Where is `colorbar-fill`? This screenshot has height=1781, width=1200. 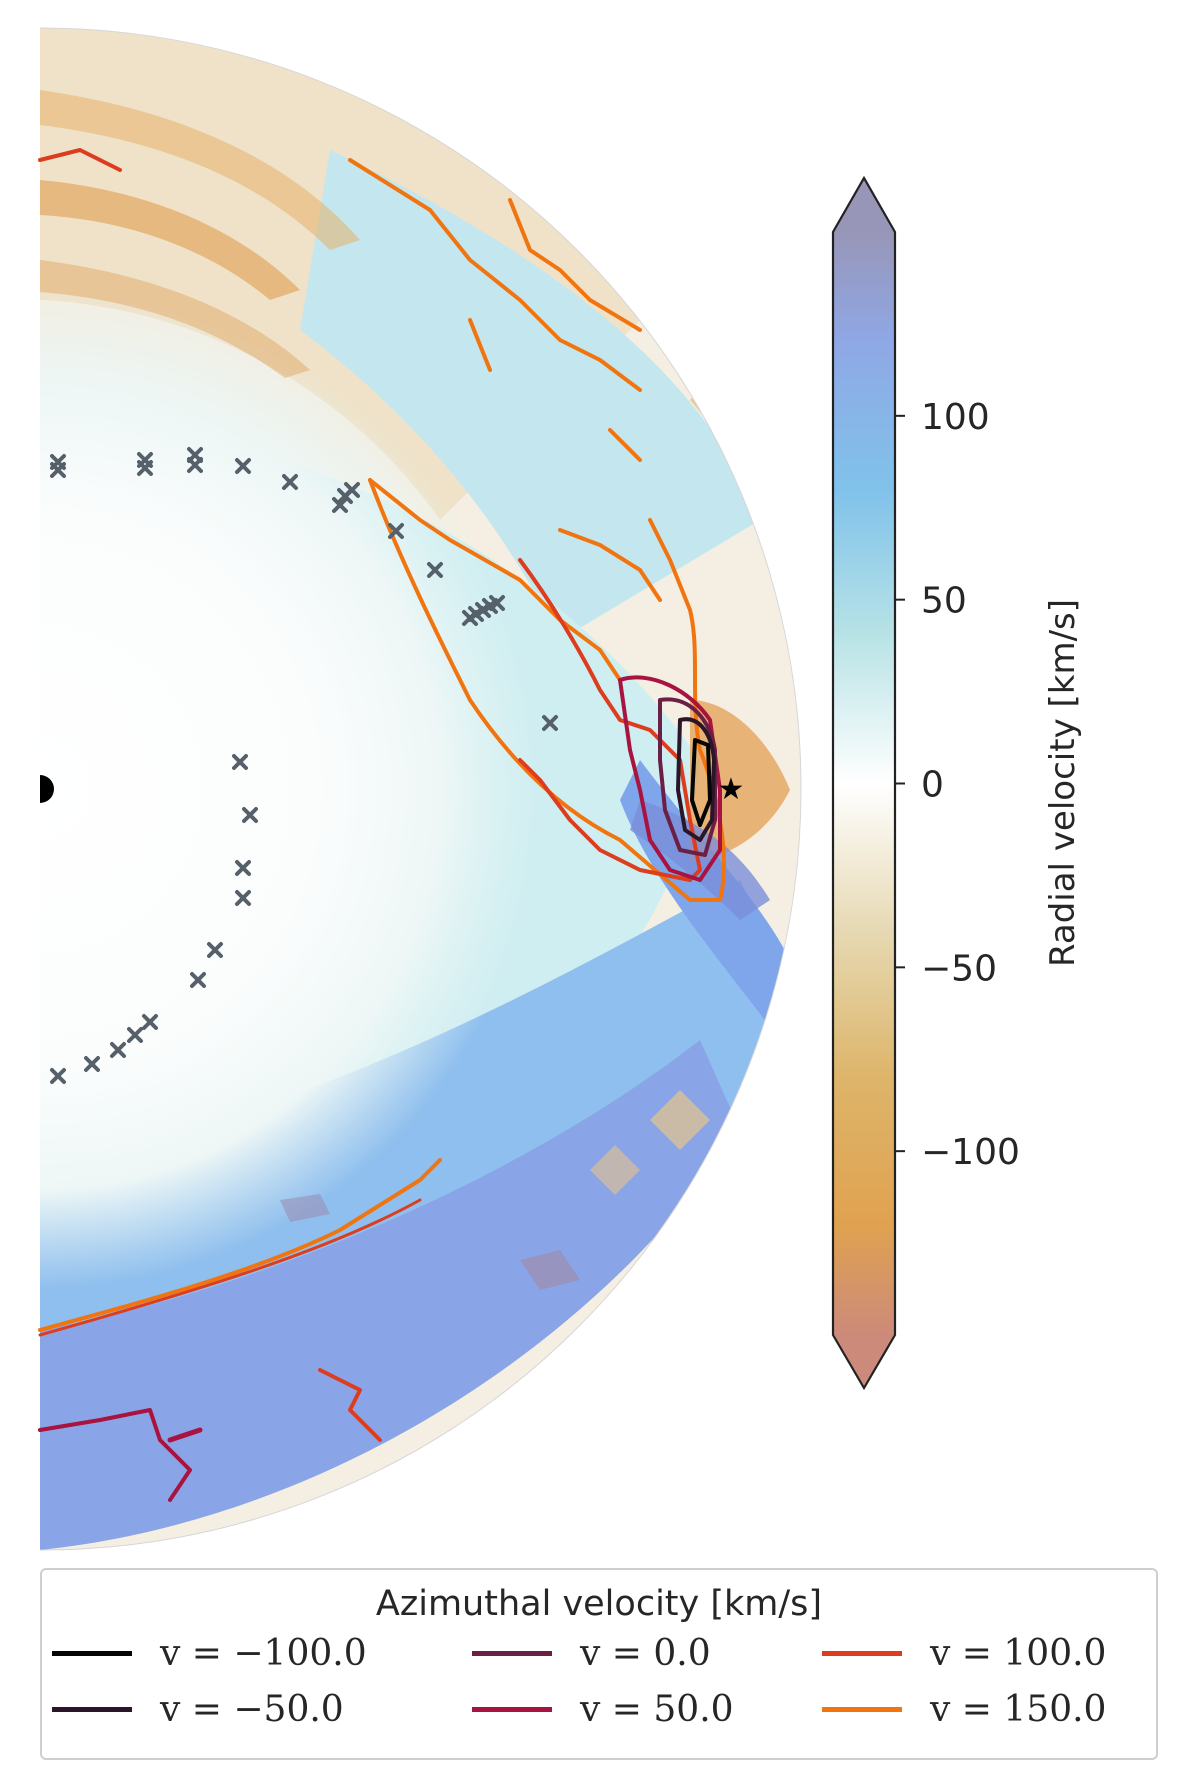 colorbar-fill is located at coordinates (864, 783).